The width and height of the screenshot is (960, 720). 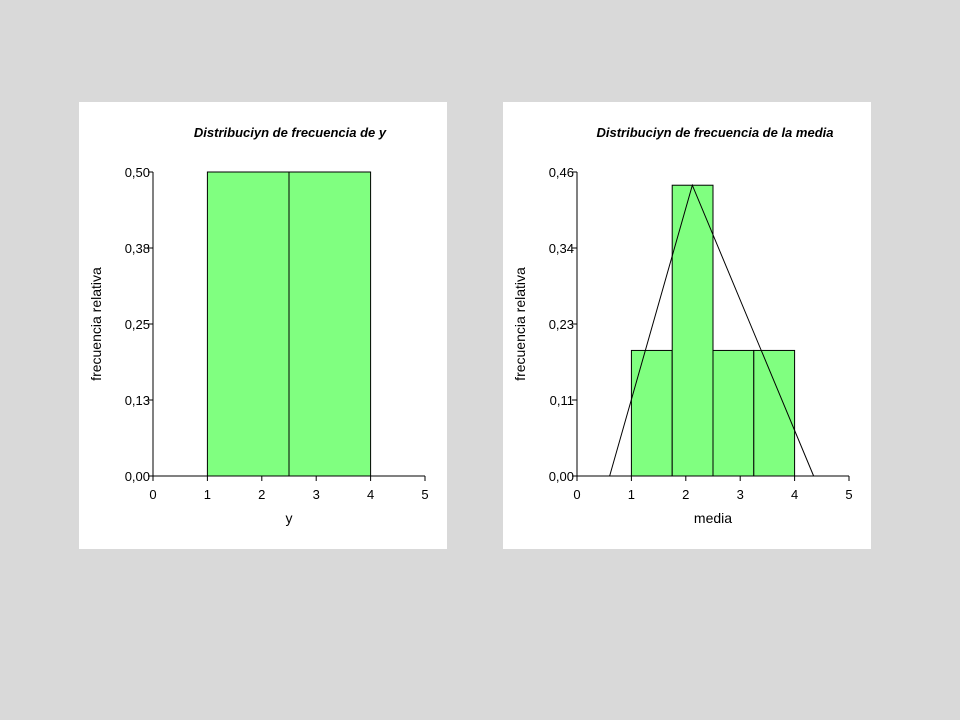 I want to click on distribution-curve-line, so click(x=712, y=330).